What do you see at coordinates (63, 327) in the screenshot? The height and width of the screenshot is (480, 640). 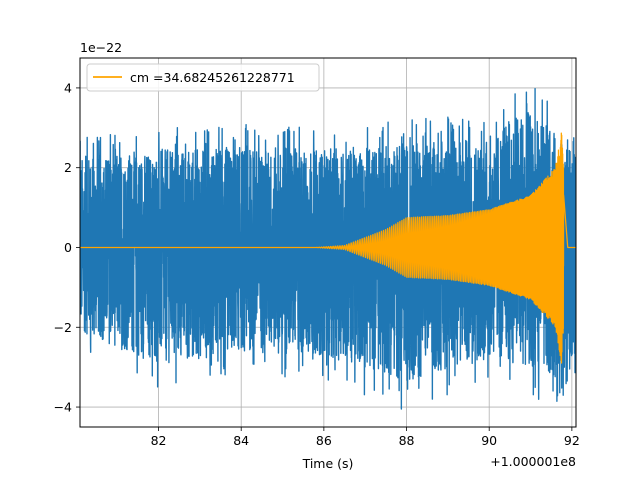 I see `y-tick-label: −2` at bounding box center [63, 327].